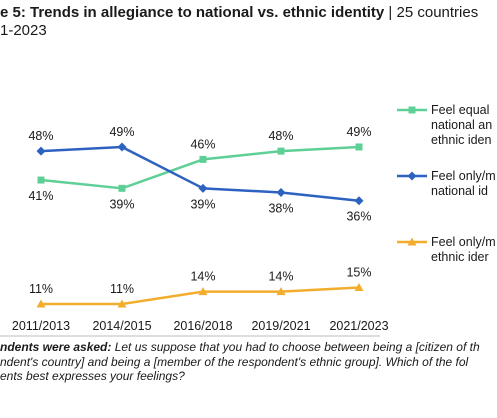 This screenshot has height=418, width=497. Describe the element at coordinates (358, 217) in the screenshot. I see `data-label: 36%` at that location.